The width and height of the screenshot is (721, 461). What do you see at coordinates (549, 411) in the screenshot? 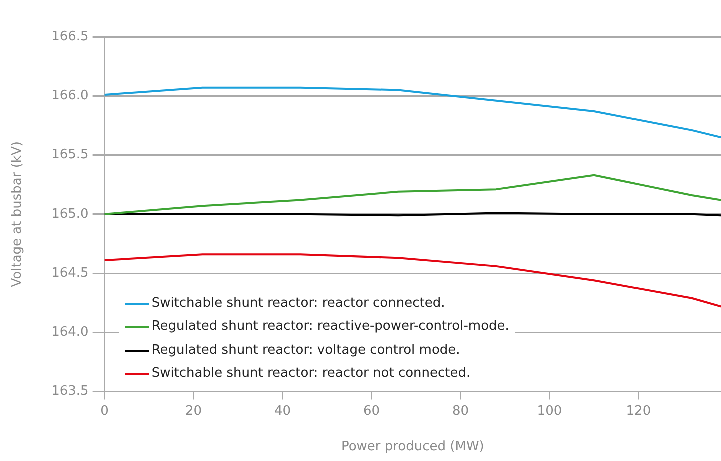
I see `x-tick-label: 100` at bounding box center [549, 411].